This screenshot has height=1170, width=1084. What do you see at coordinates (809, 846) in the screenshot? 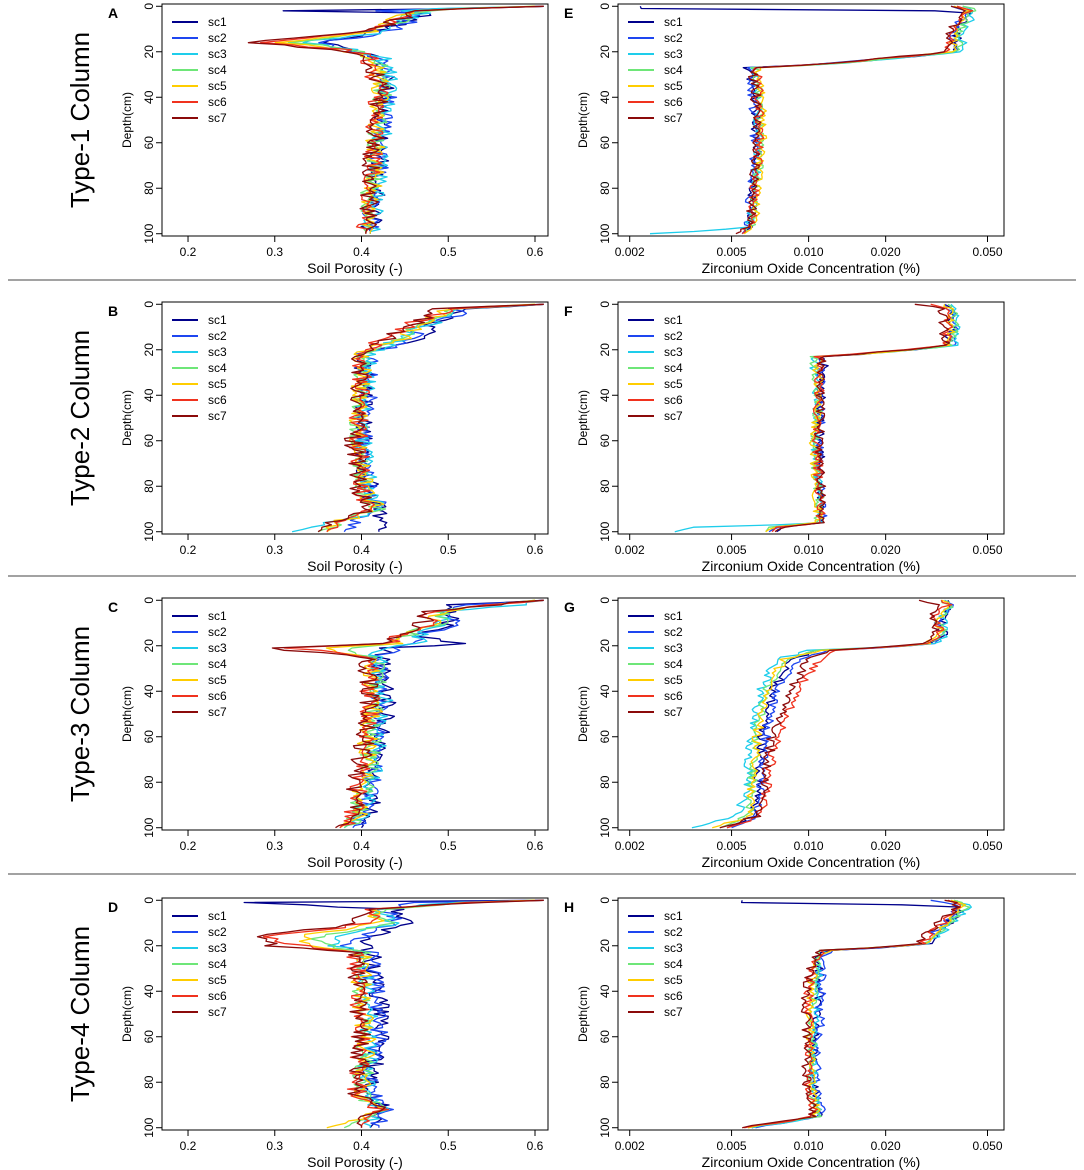
I see `x-tick-label: 0.010` at bounding box center [809, 846].